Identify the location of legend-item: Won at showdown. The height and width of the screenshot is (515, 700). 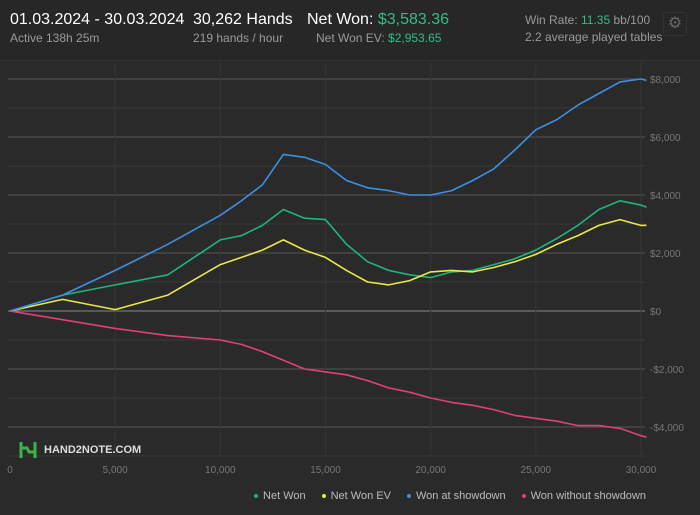
(456, 496).